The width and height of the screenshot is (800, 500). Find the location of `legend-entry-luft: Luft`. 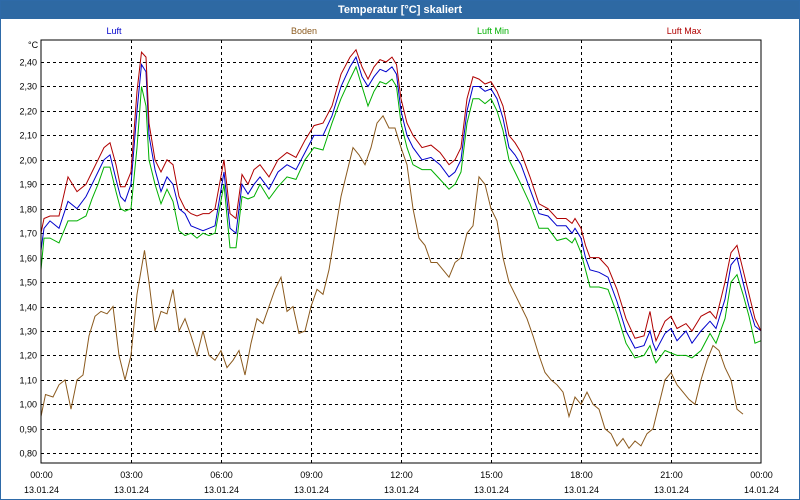

legend-entry-luft: Luft is located at coordinates (114, 31).